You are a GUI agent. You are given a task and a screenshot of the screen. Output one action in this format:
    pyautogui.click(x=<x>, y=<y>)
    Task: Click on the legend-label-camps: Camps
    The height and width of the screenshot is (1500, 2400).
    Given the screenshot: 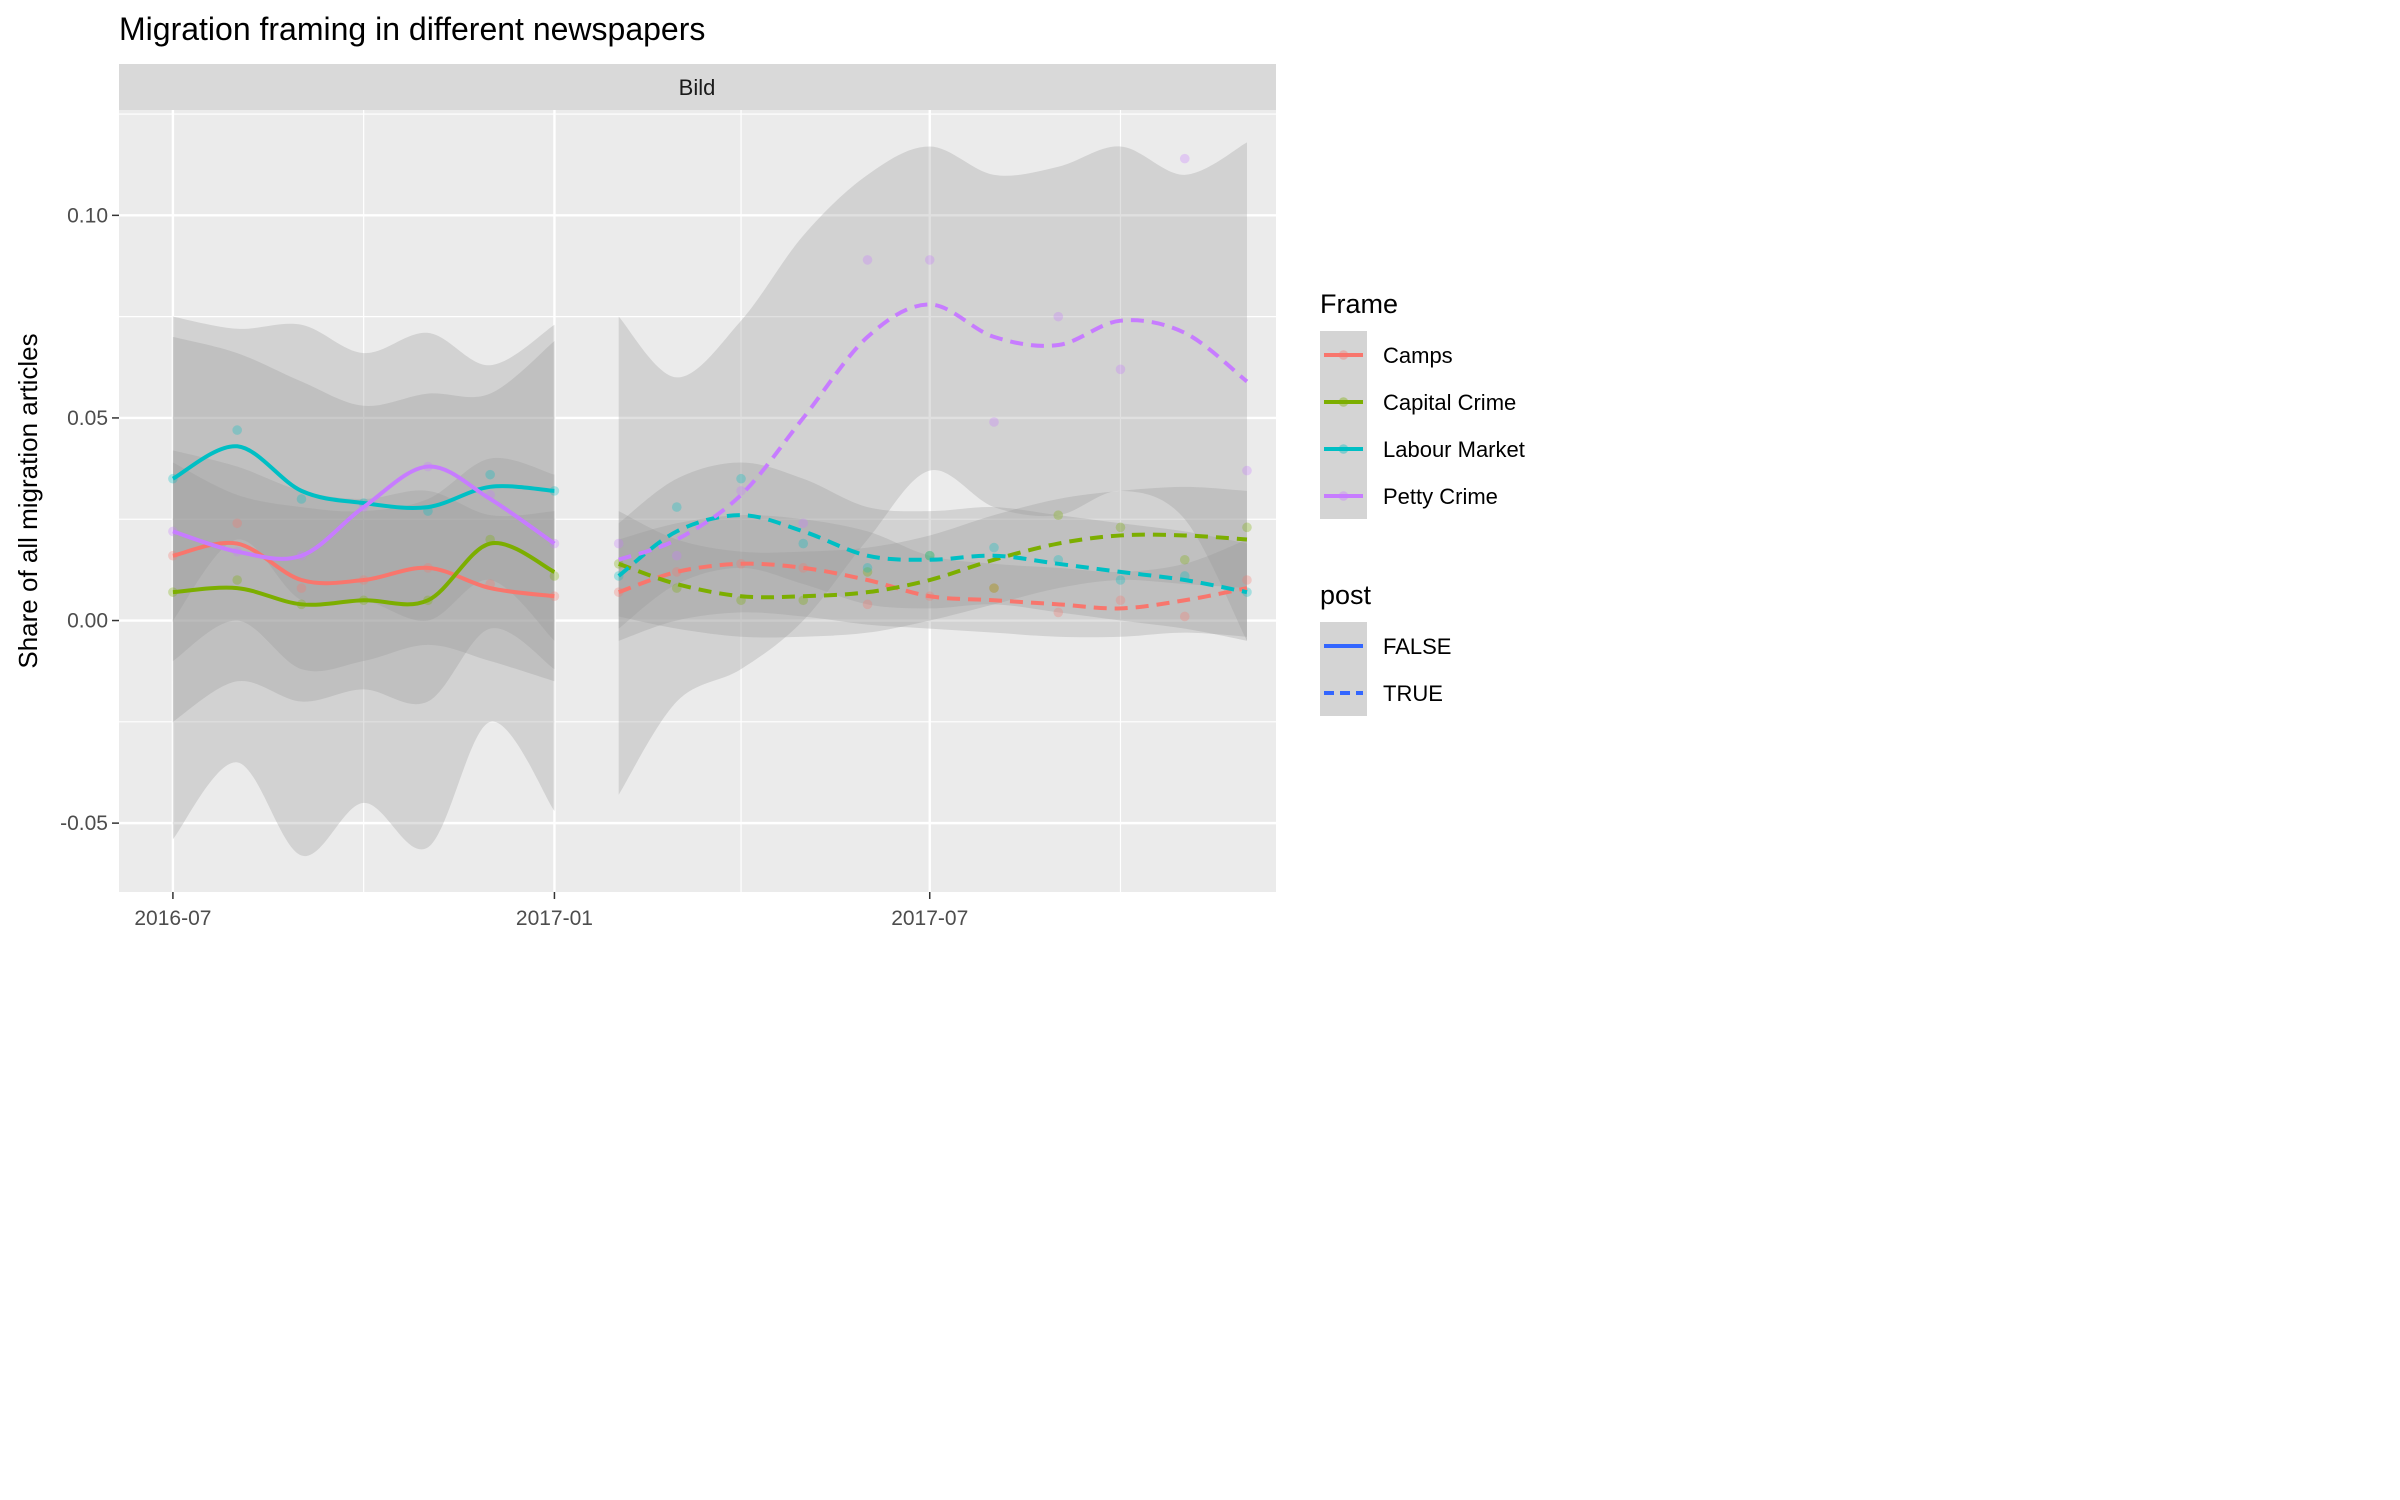 What is the action you would take?
    pyautogui.click(x=1418, y=355)
    